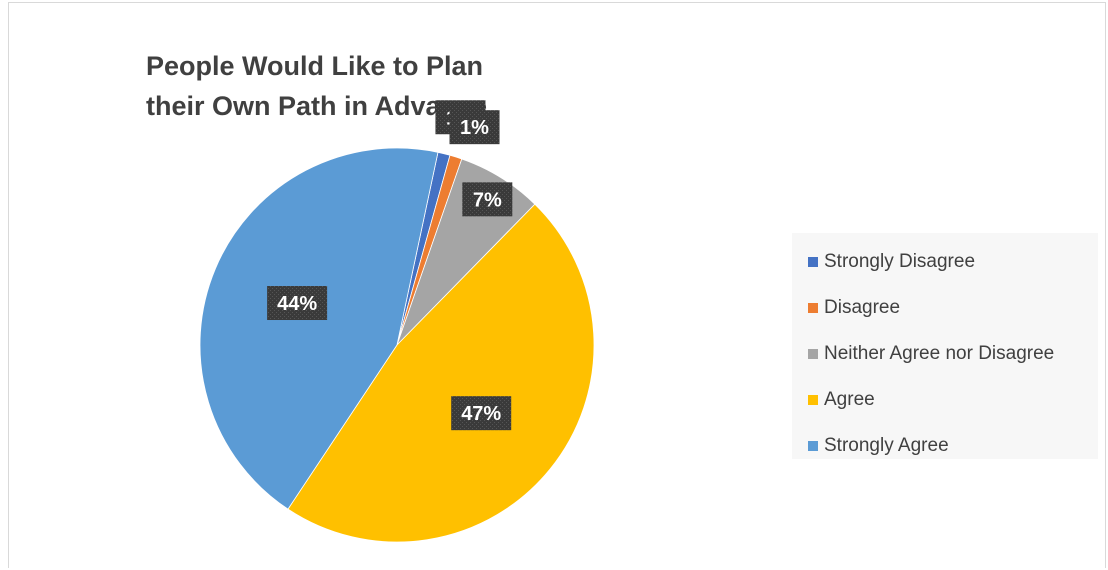 The width and height of the screenshot is (1108, 570). I want to click on pie-data-labels: 1%1%7%47%44%, so click(390, 265).